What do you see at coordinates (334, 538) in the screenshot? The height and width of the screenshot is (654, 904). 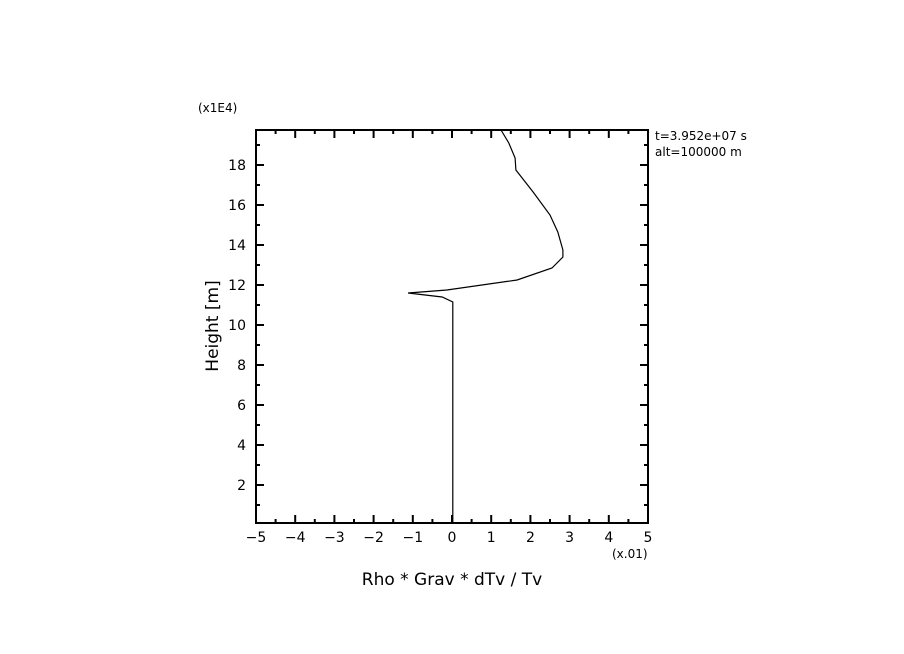 I see `x-tick-label: −3` at bounding box center [334, 538].